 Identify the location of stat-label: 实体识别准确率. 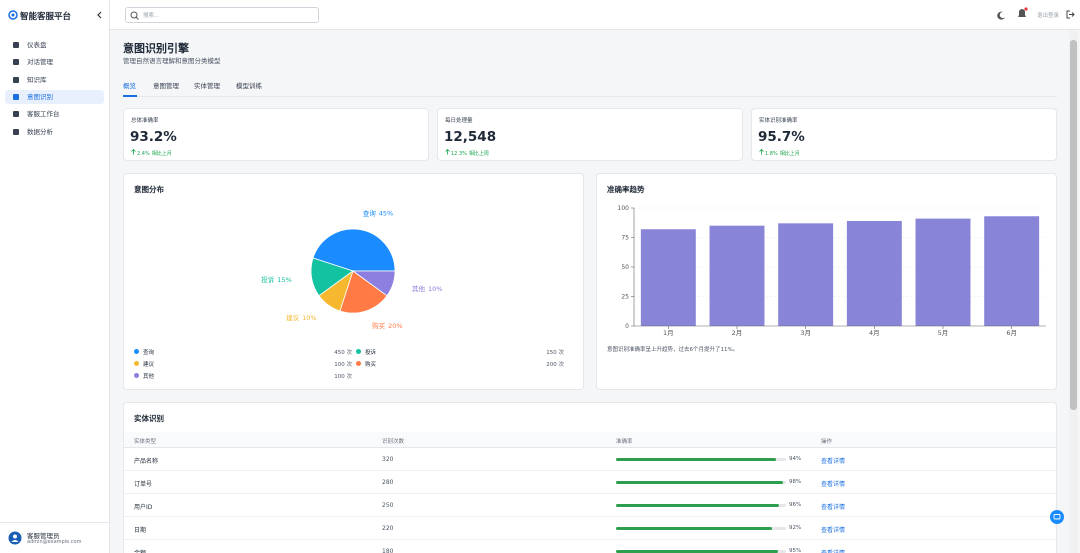
(778, 121).